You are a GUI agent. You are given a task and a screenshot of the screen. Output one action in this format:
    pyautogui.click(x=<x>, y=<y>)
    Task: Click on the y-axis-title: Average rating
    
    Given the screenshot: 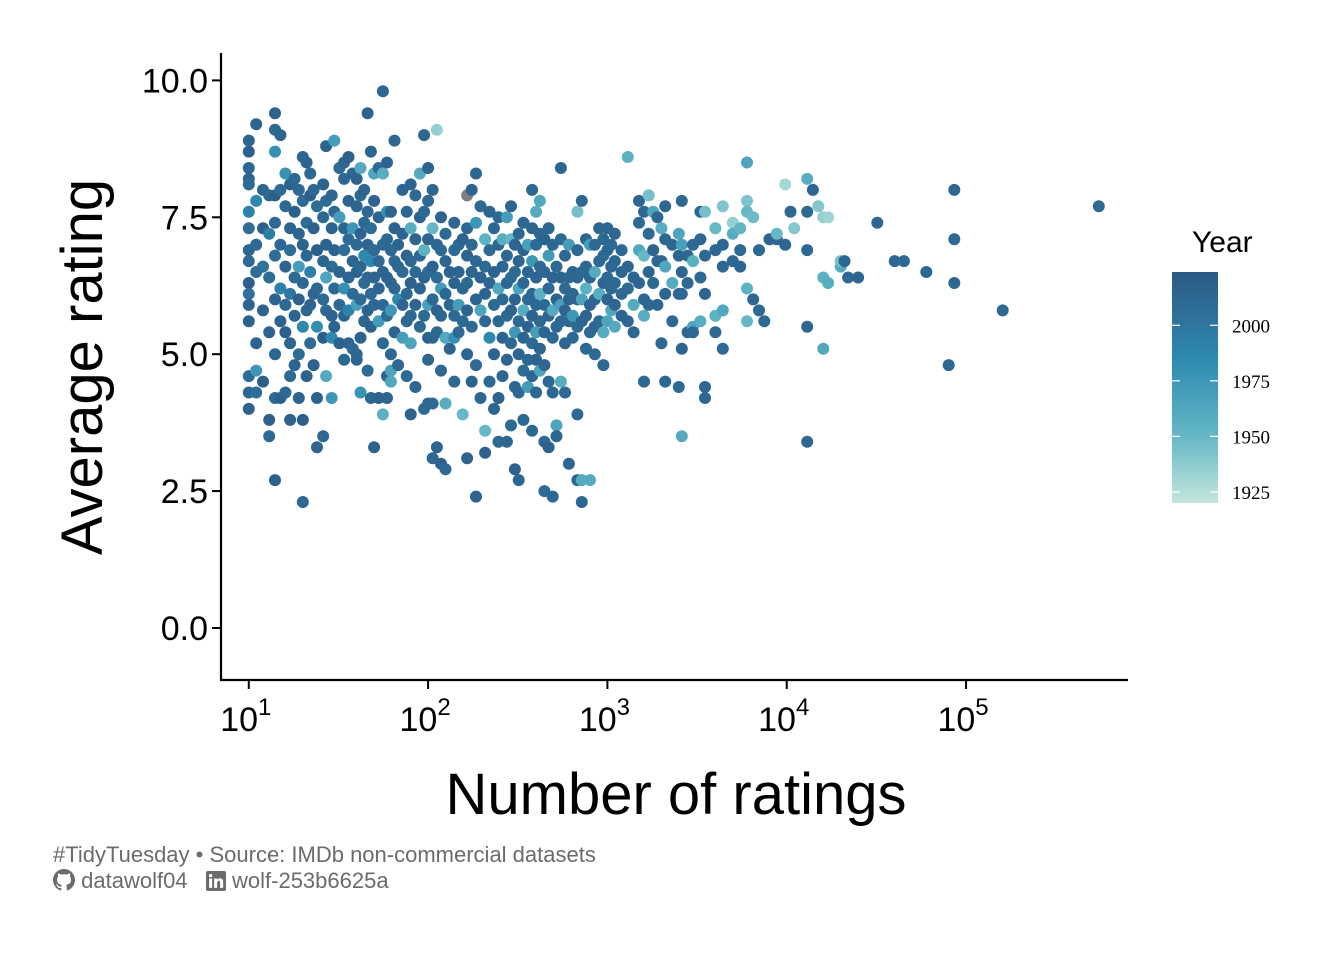 What is the action you would take?
    pyautogui.click(x=82, y=367)
    